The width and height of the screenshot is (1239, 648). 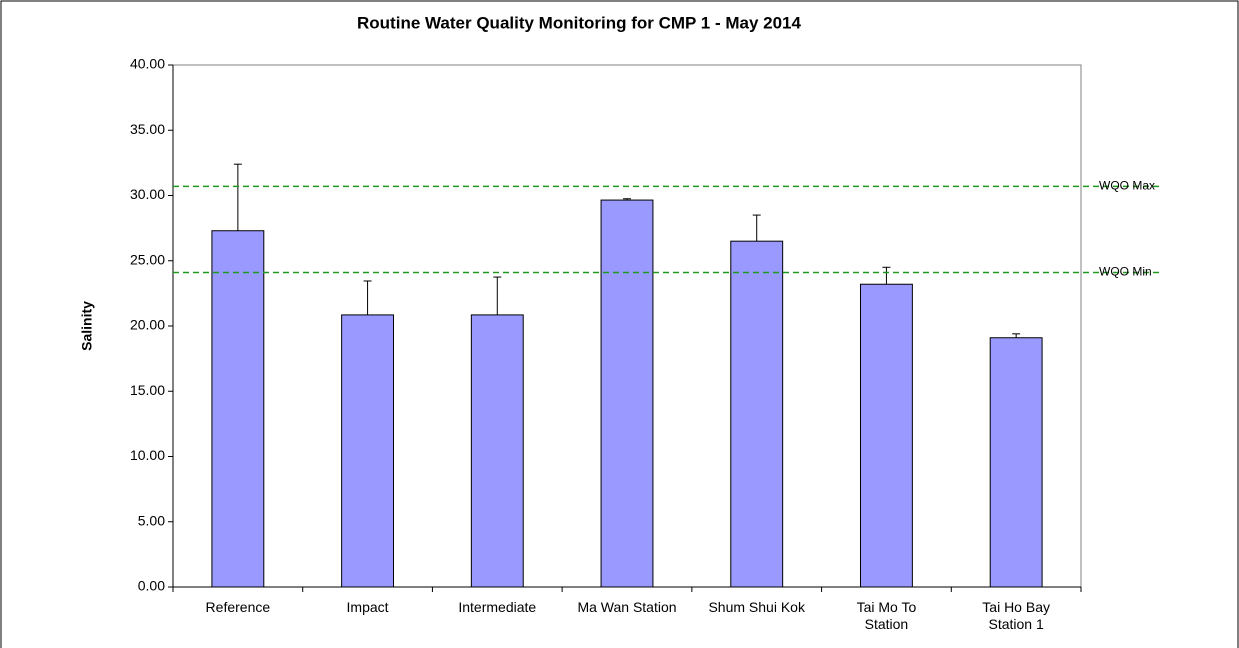 I want to click on x-tick-label: Tai Mo To Station, so click(x=886, y=615).